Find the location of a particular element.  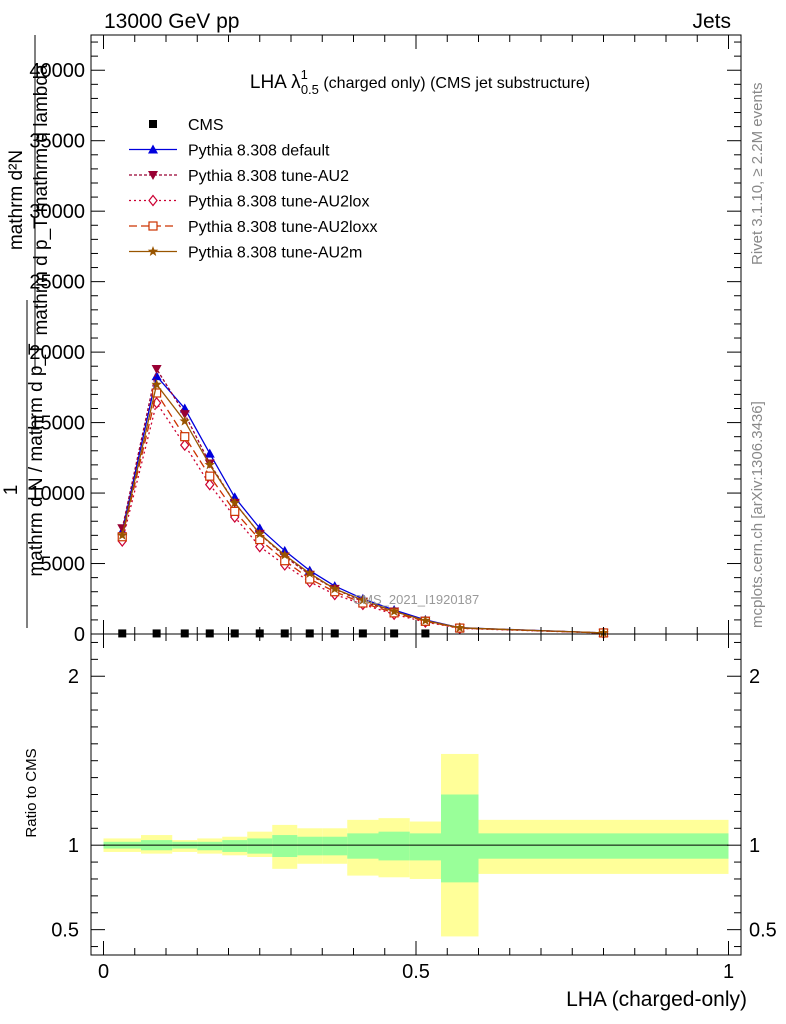

ratio-ytick-label: 1 is located at coordinates (73, 846).